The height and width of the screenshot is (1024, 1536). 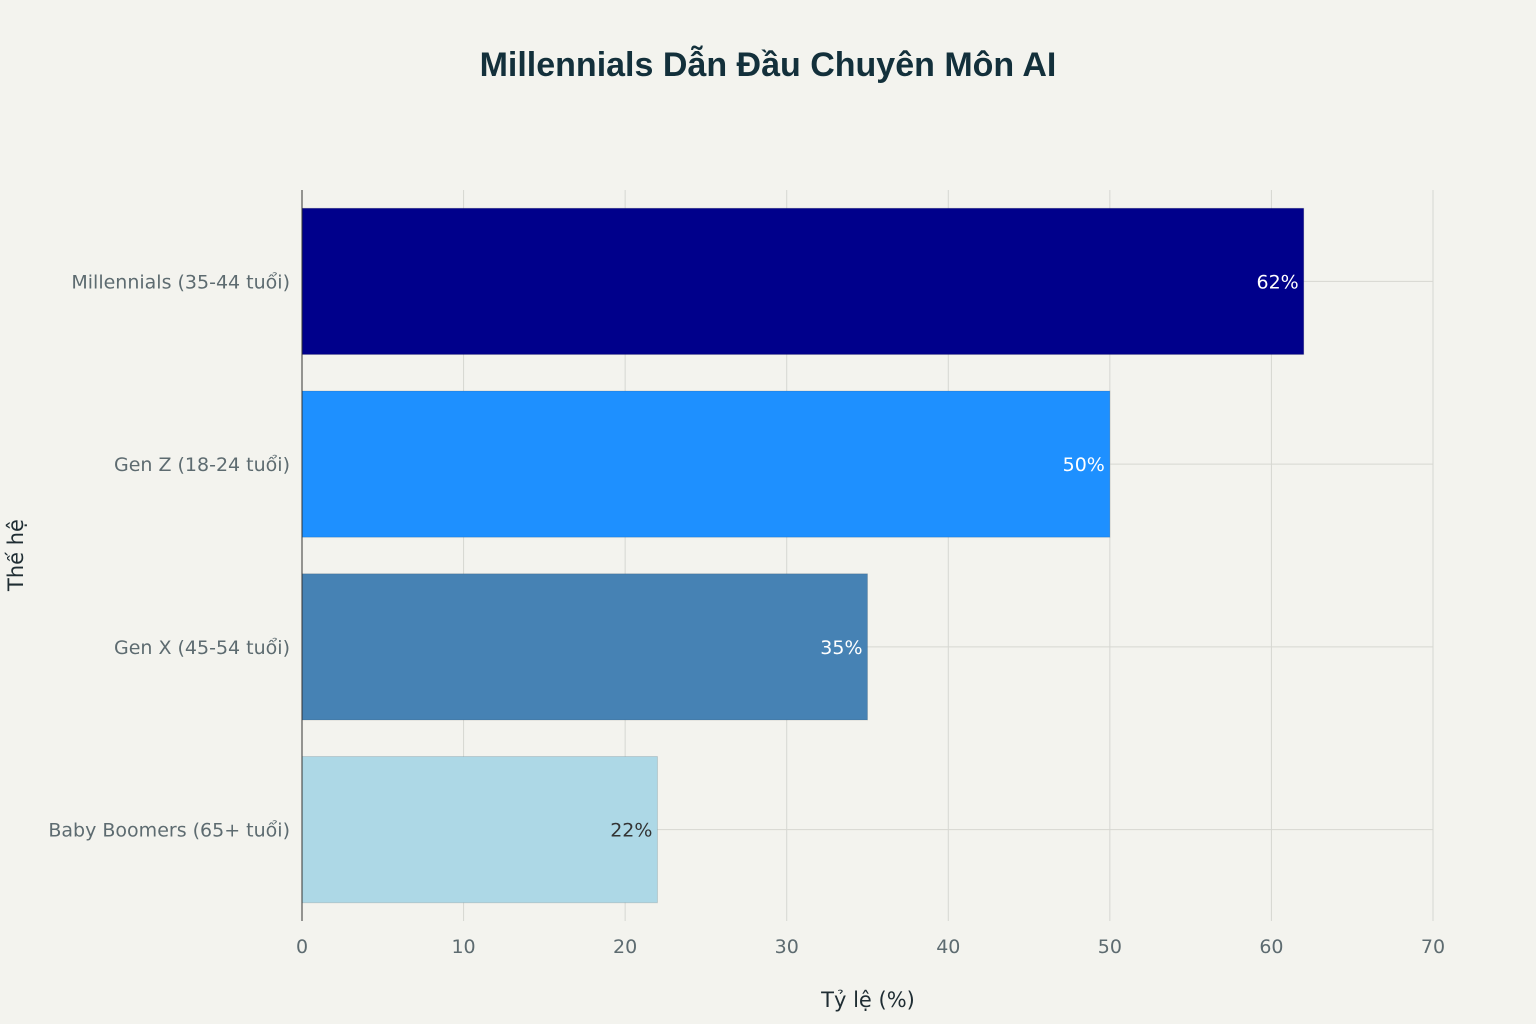 What do you see at coordinates (625, 947) in the screenshot?
I see `x-tick-label: 20` at bounding box center [625, 947].